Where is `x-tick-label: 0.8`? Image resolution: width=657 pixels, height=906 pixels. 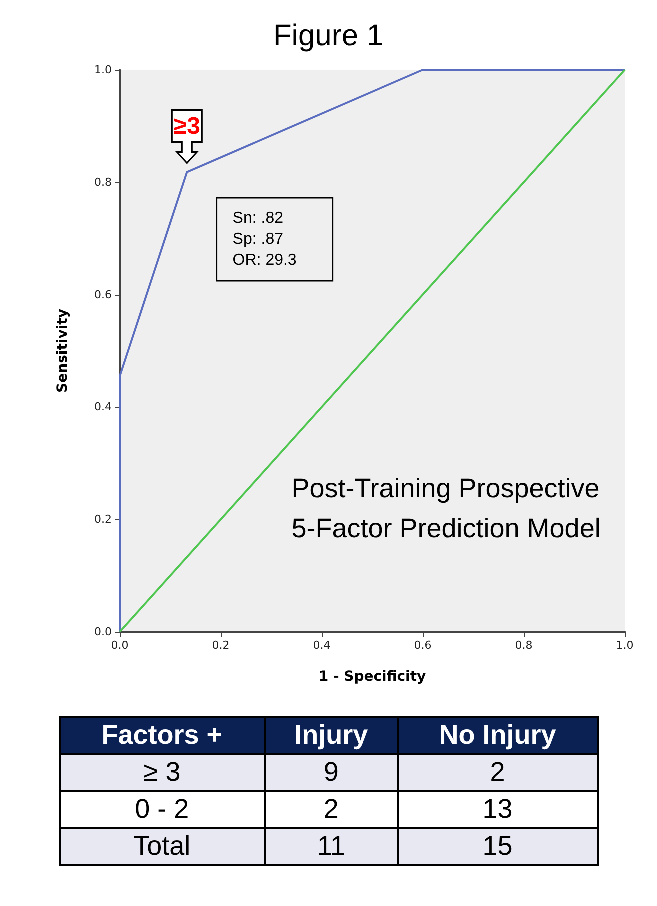 x-tick-label: 0.8 is located at coordinates (524, 645).